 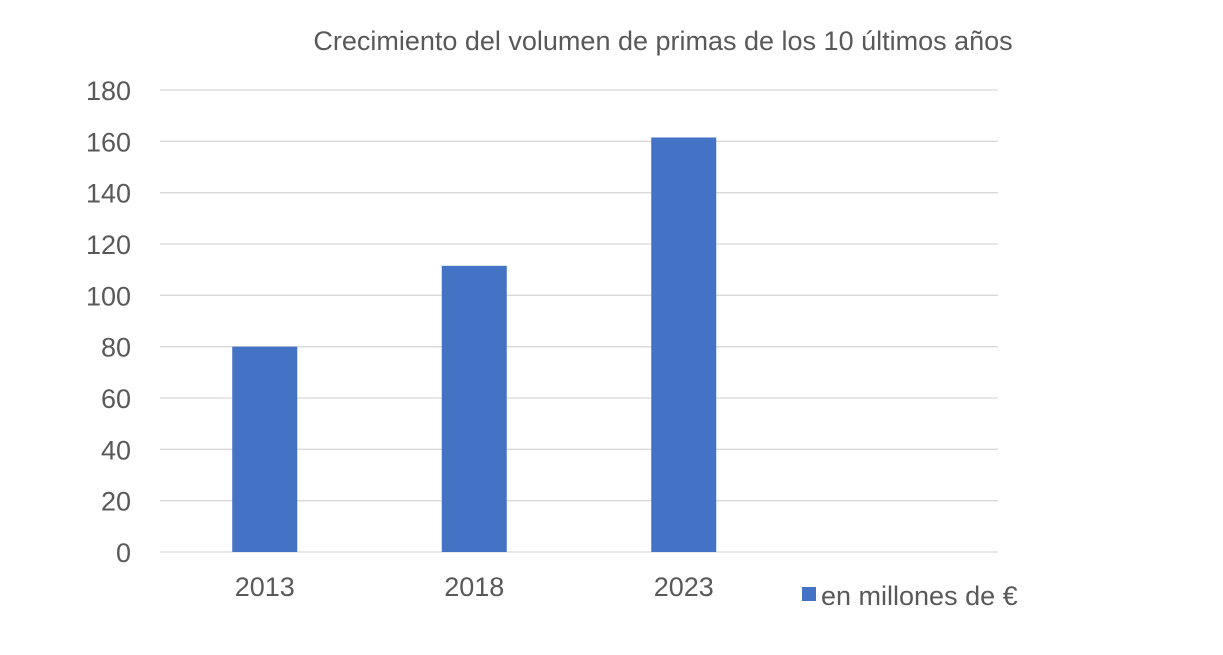 I want to click on y-tick-label: 140, so click(x=108, y=194).